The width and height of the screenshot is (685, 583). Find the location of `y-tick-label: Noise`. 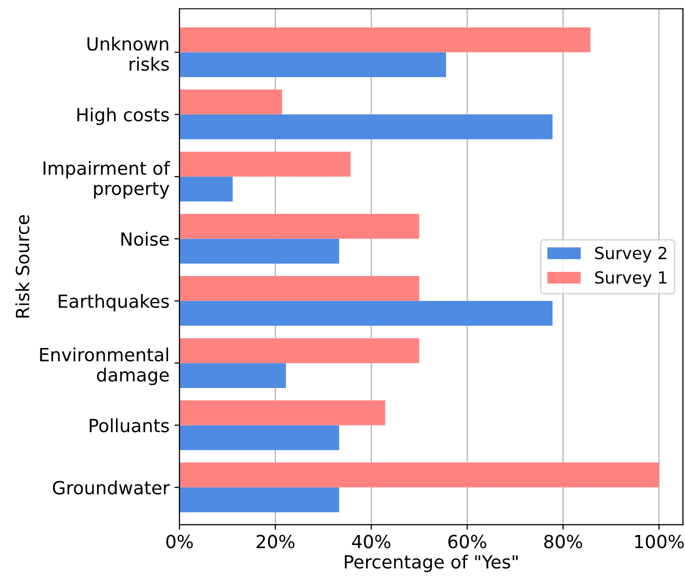

y-tick-label: Noise is located at coordinates (145, 239).